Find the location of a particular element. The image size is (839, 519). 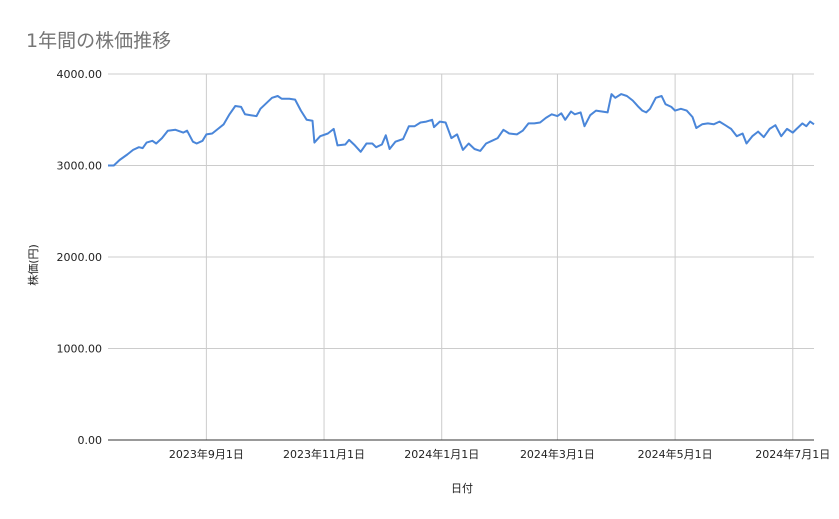

y-axis-ticks: 0.00 1000.00 2000.00 3000.00 4000.00 is located at coordinates (80, 257).